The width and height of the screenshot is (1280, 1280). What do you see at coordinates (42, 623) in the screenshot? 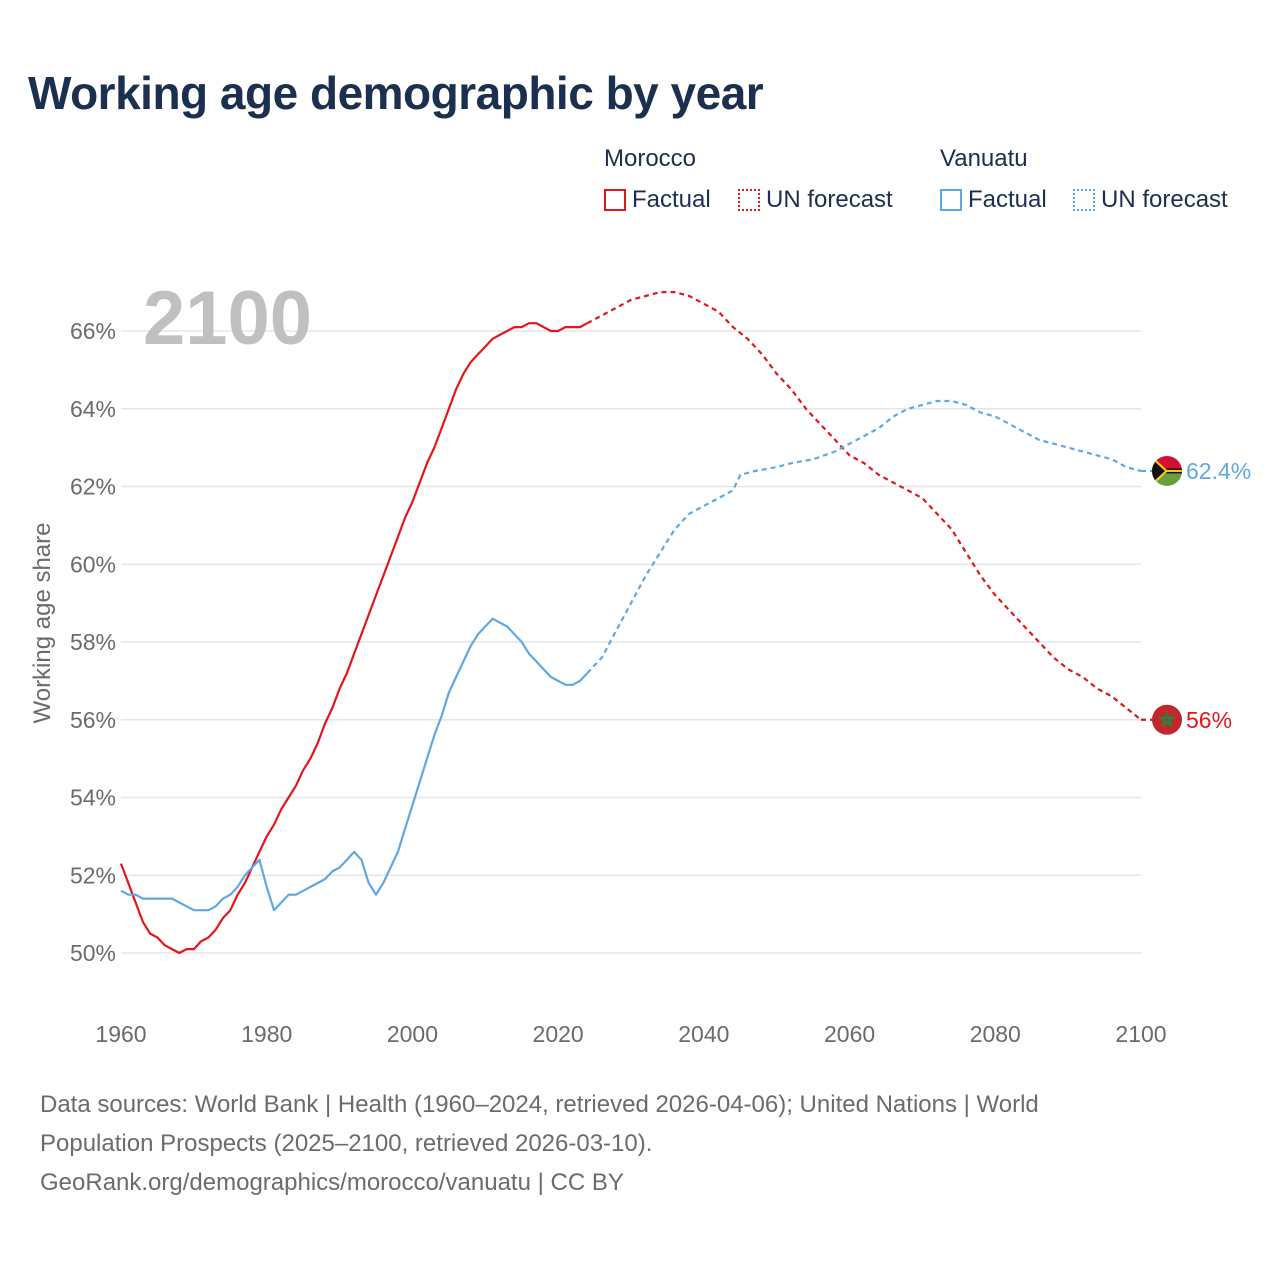
I see `y-axis-label: Working age share` at bounding box center [42, 623].